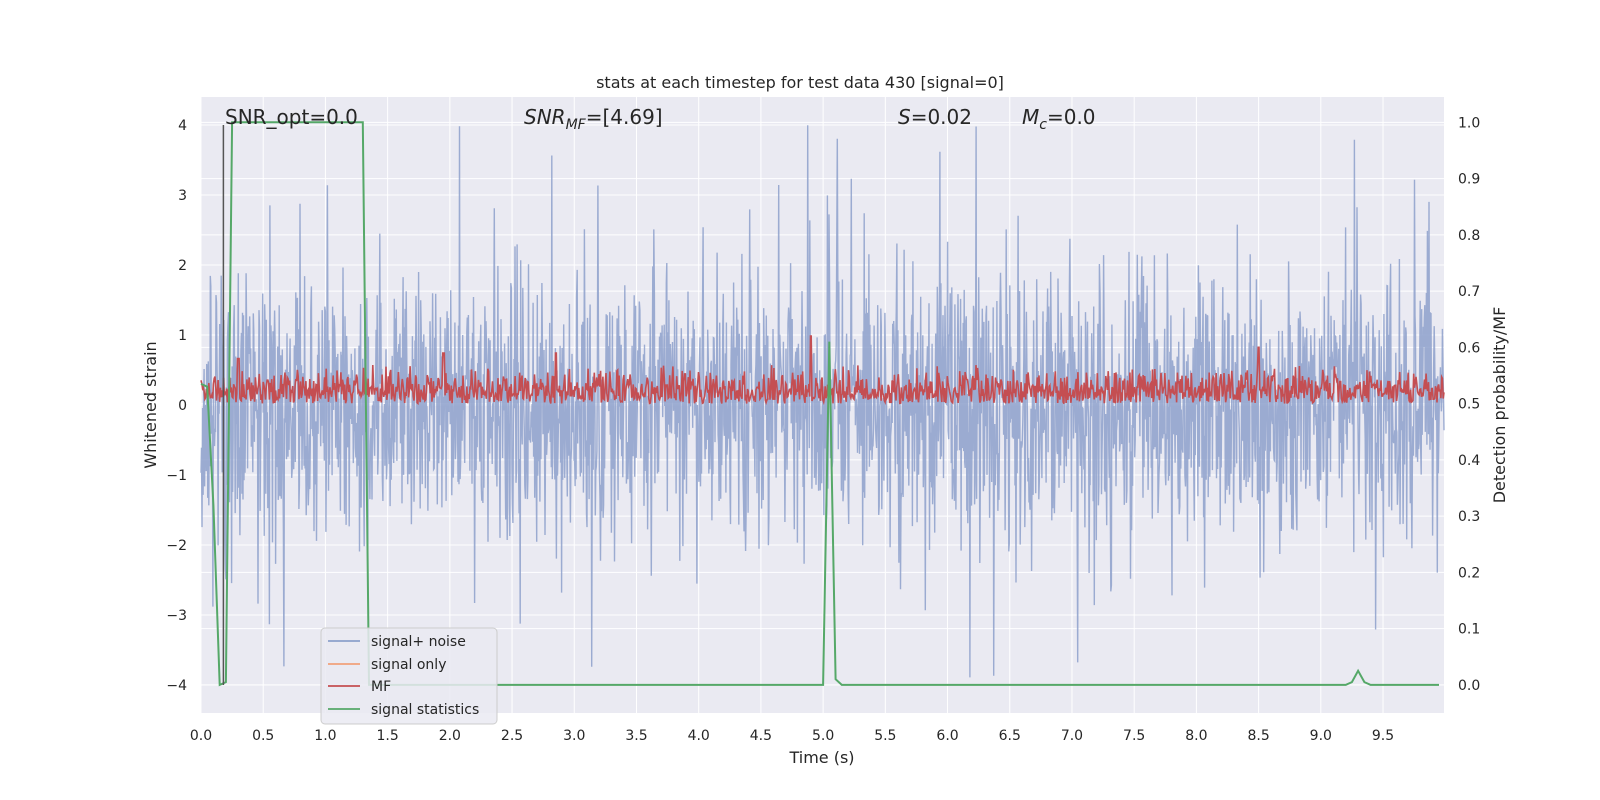 This screenshot has width=1600, height=800. I want to click on x-tick-label: 7.0, so click(1072, 736).